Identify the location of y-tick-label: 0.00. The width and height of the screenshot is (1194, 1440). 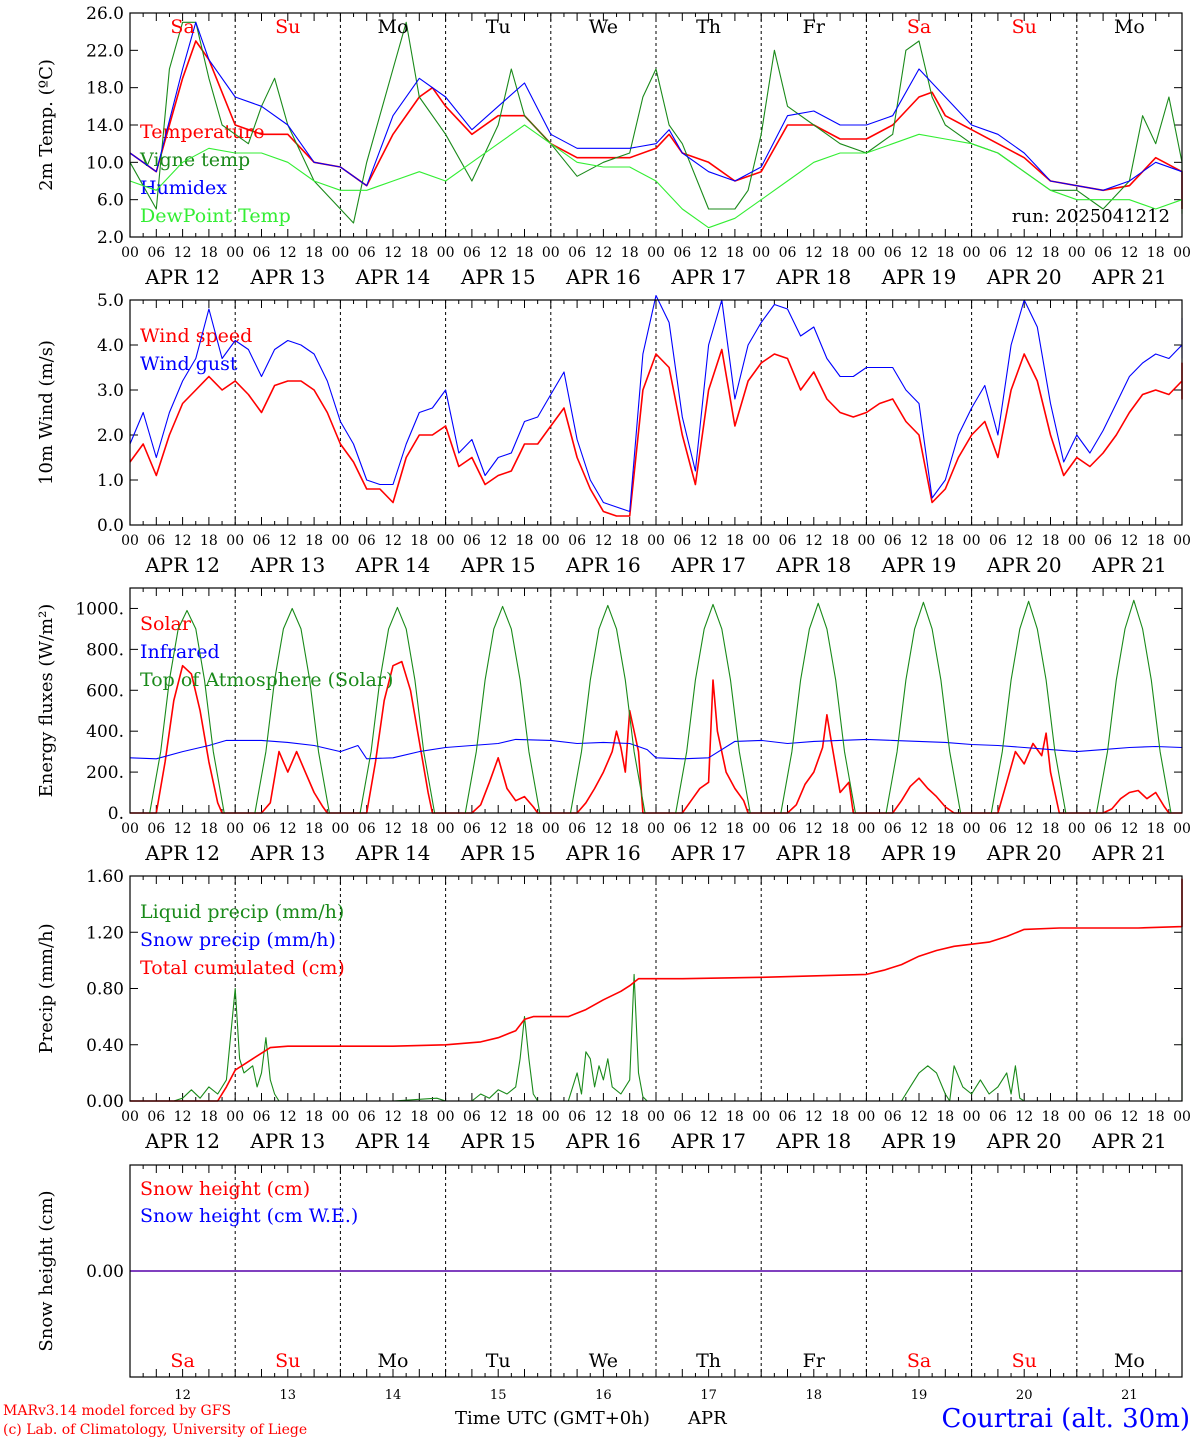
(105, 1102).